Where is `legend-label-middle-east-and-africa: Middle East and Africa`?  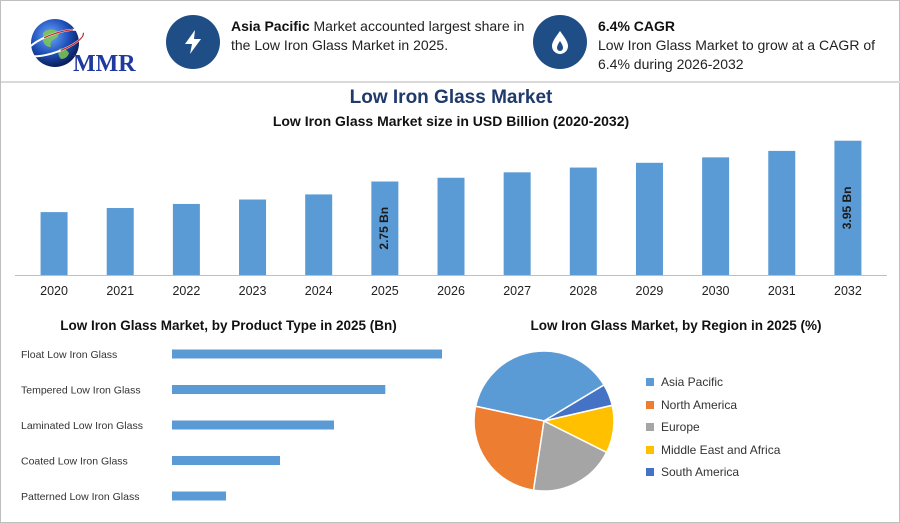 legend-label-middle-east-and-africa: Middle East and Africa is located at coordinates (721, 449).